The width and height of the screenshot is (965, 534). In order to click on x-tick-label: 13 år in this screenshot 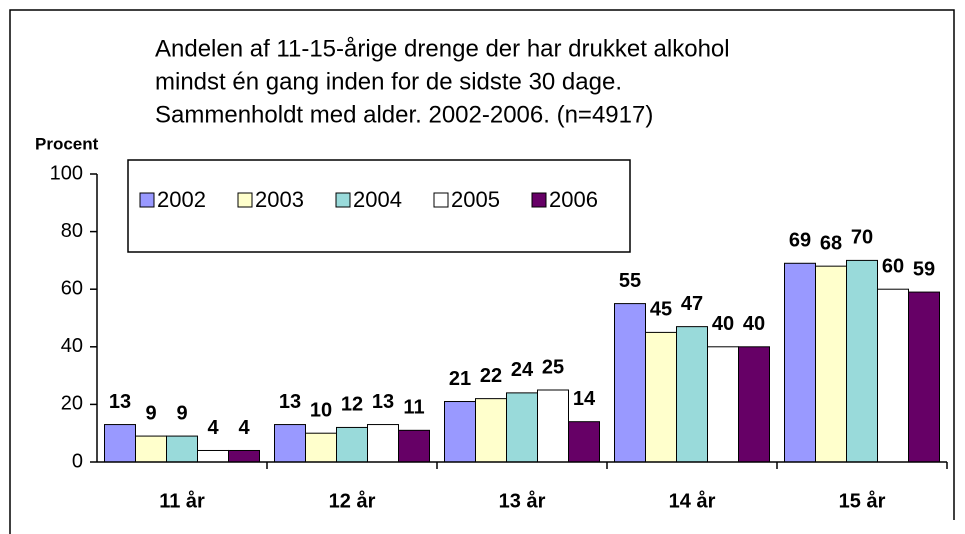, I will do `click(522, 500)`.